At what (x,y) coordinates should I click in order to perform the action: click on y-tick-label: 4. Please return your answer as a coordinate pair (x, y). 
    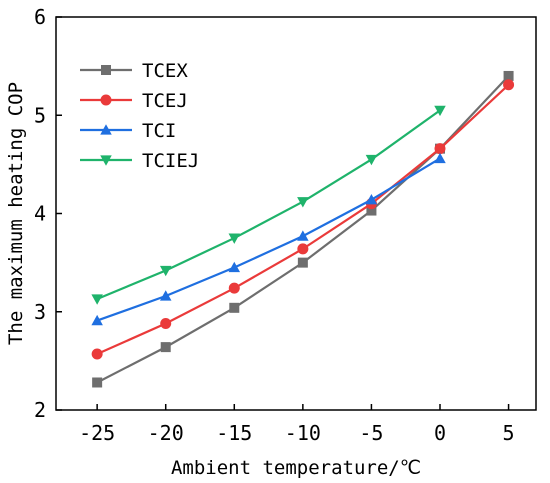
    Looking at the image, I should click on (40, 214).